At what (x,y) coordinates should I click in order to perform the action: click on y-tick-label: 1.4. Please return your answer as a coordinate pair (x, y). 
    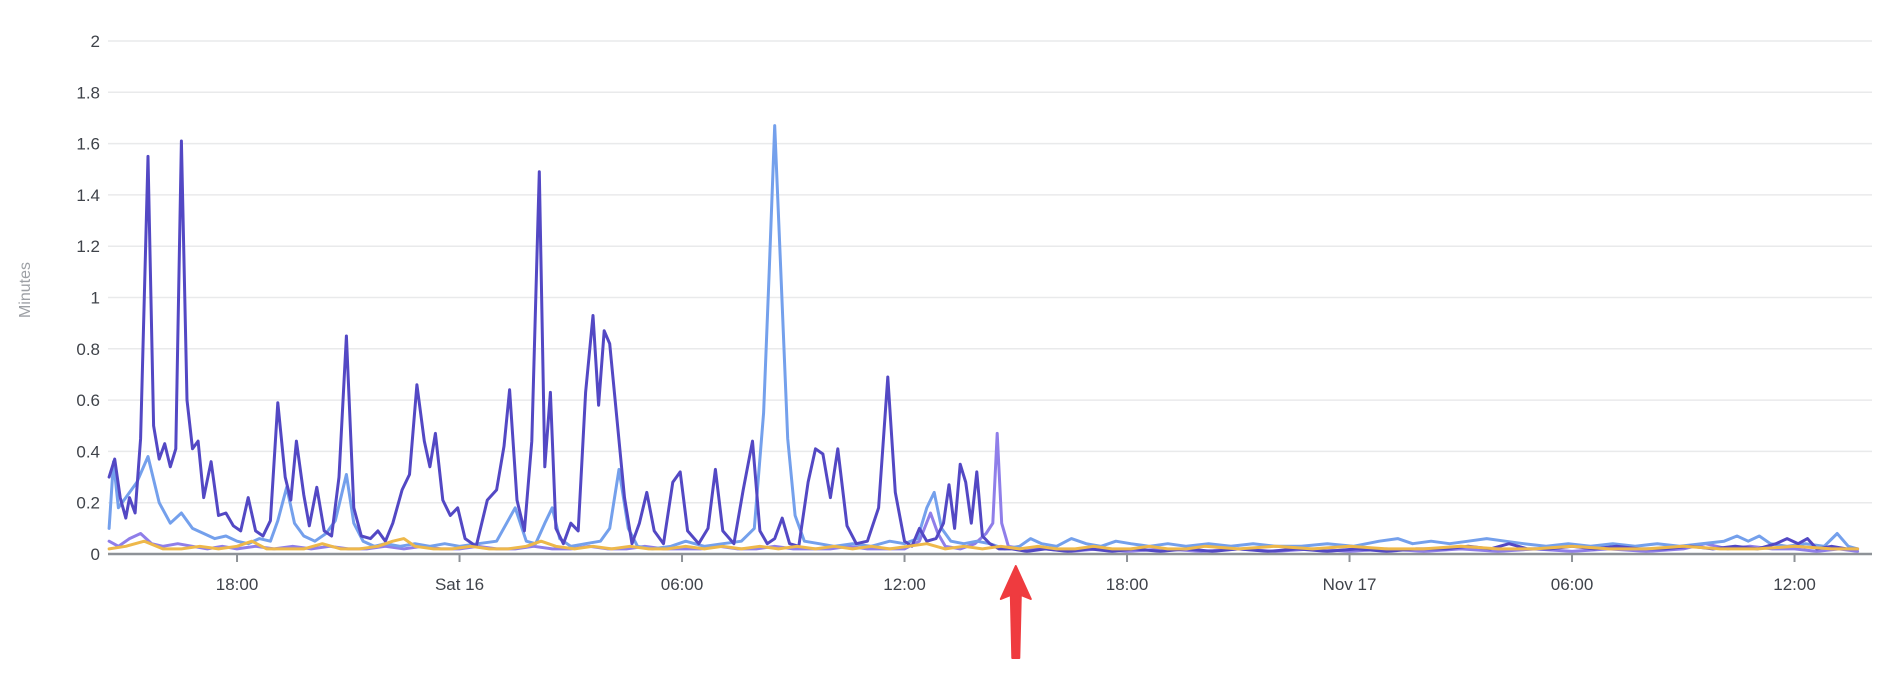
    Looking at the image, I should click on (88, 195).